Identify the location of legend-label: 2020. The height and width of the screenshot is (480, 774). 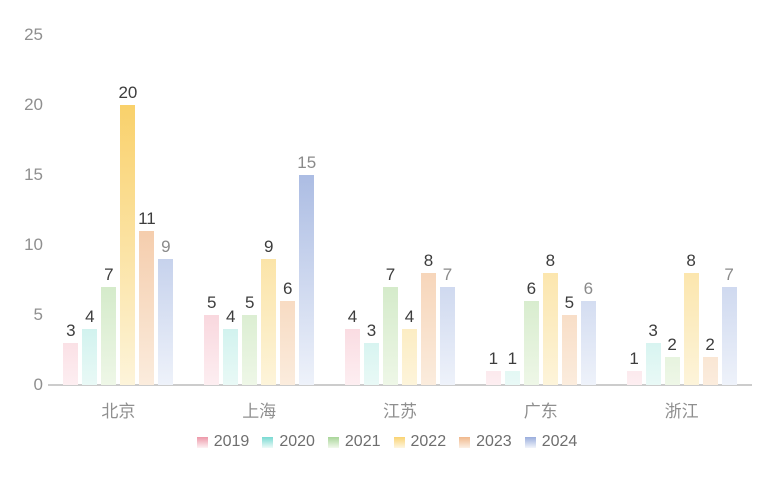
(297, 441).